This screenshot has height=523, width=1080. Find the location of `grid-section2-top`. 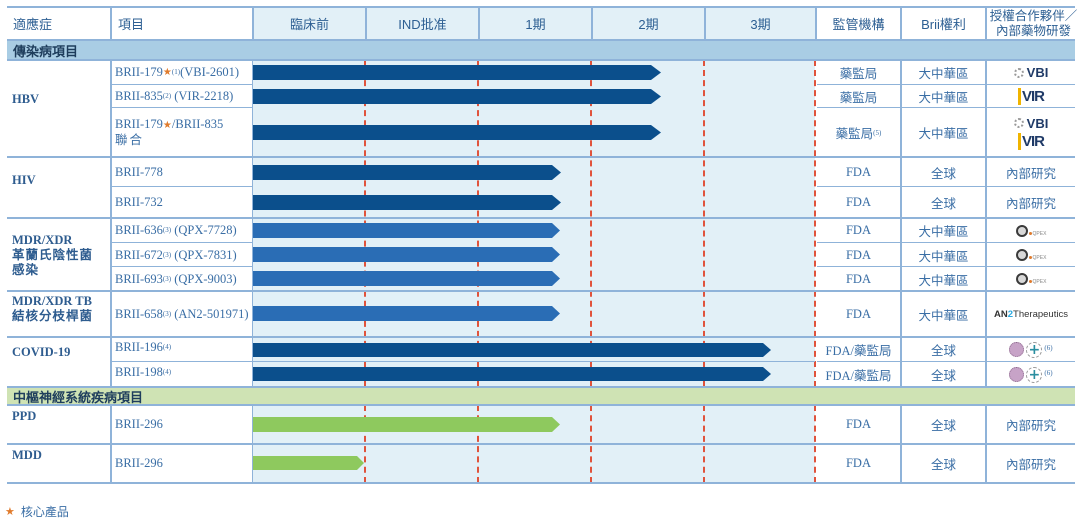

grid-section2-top is located at coordinates (541, 387).